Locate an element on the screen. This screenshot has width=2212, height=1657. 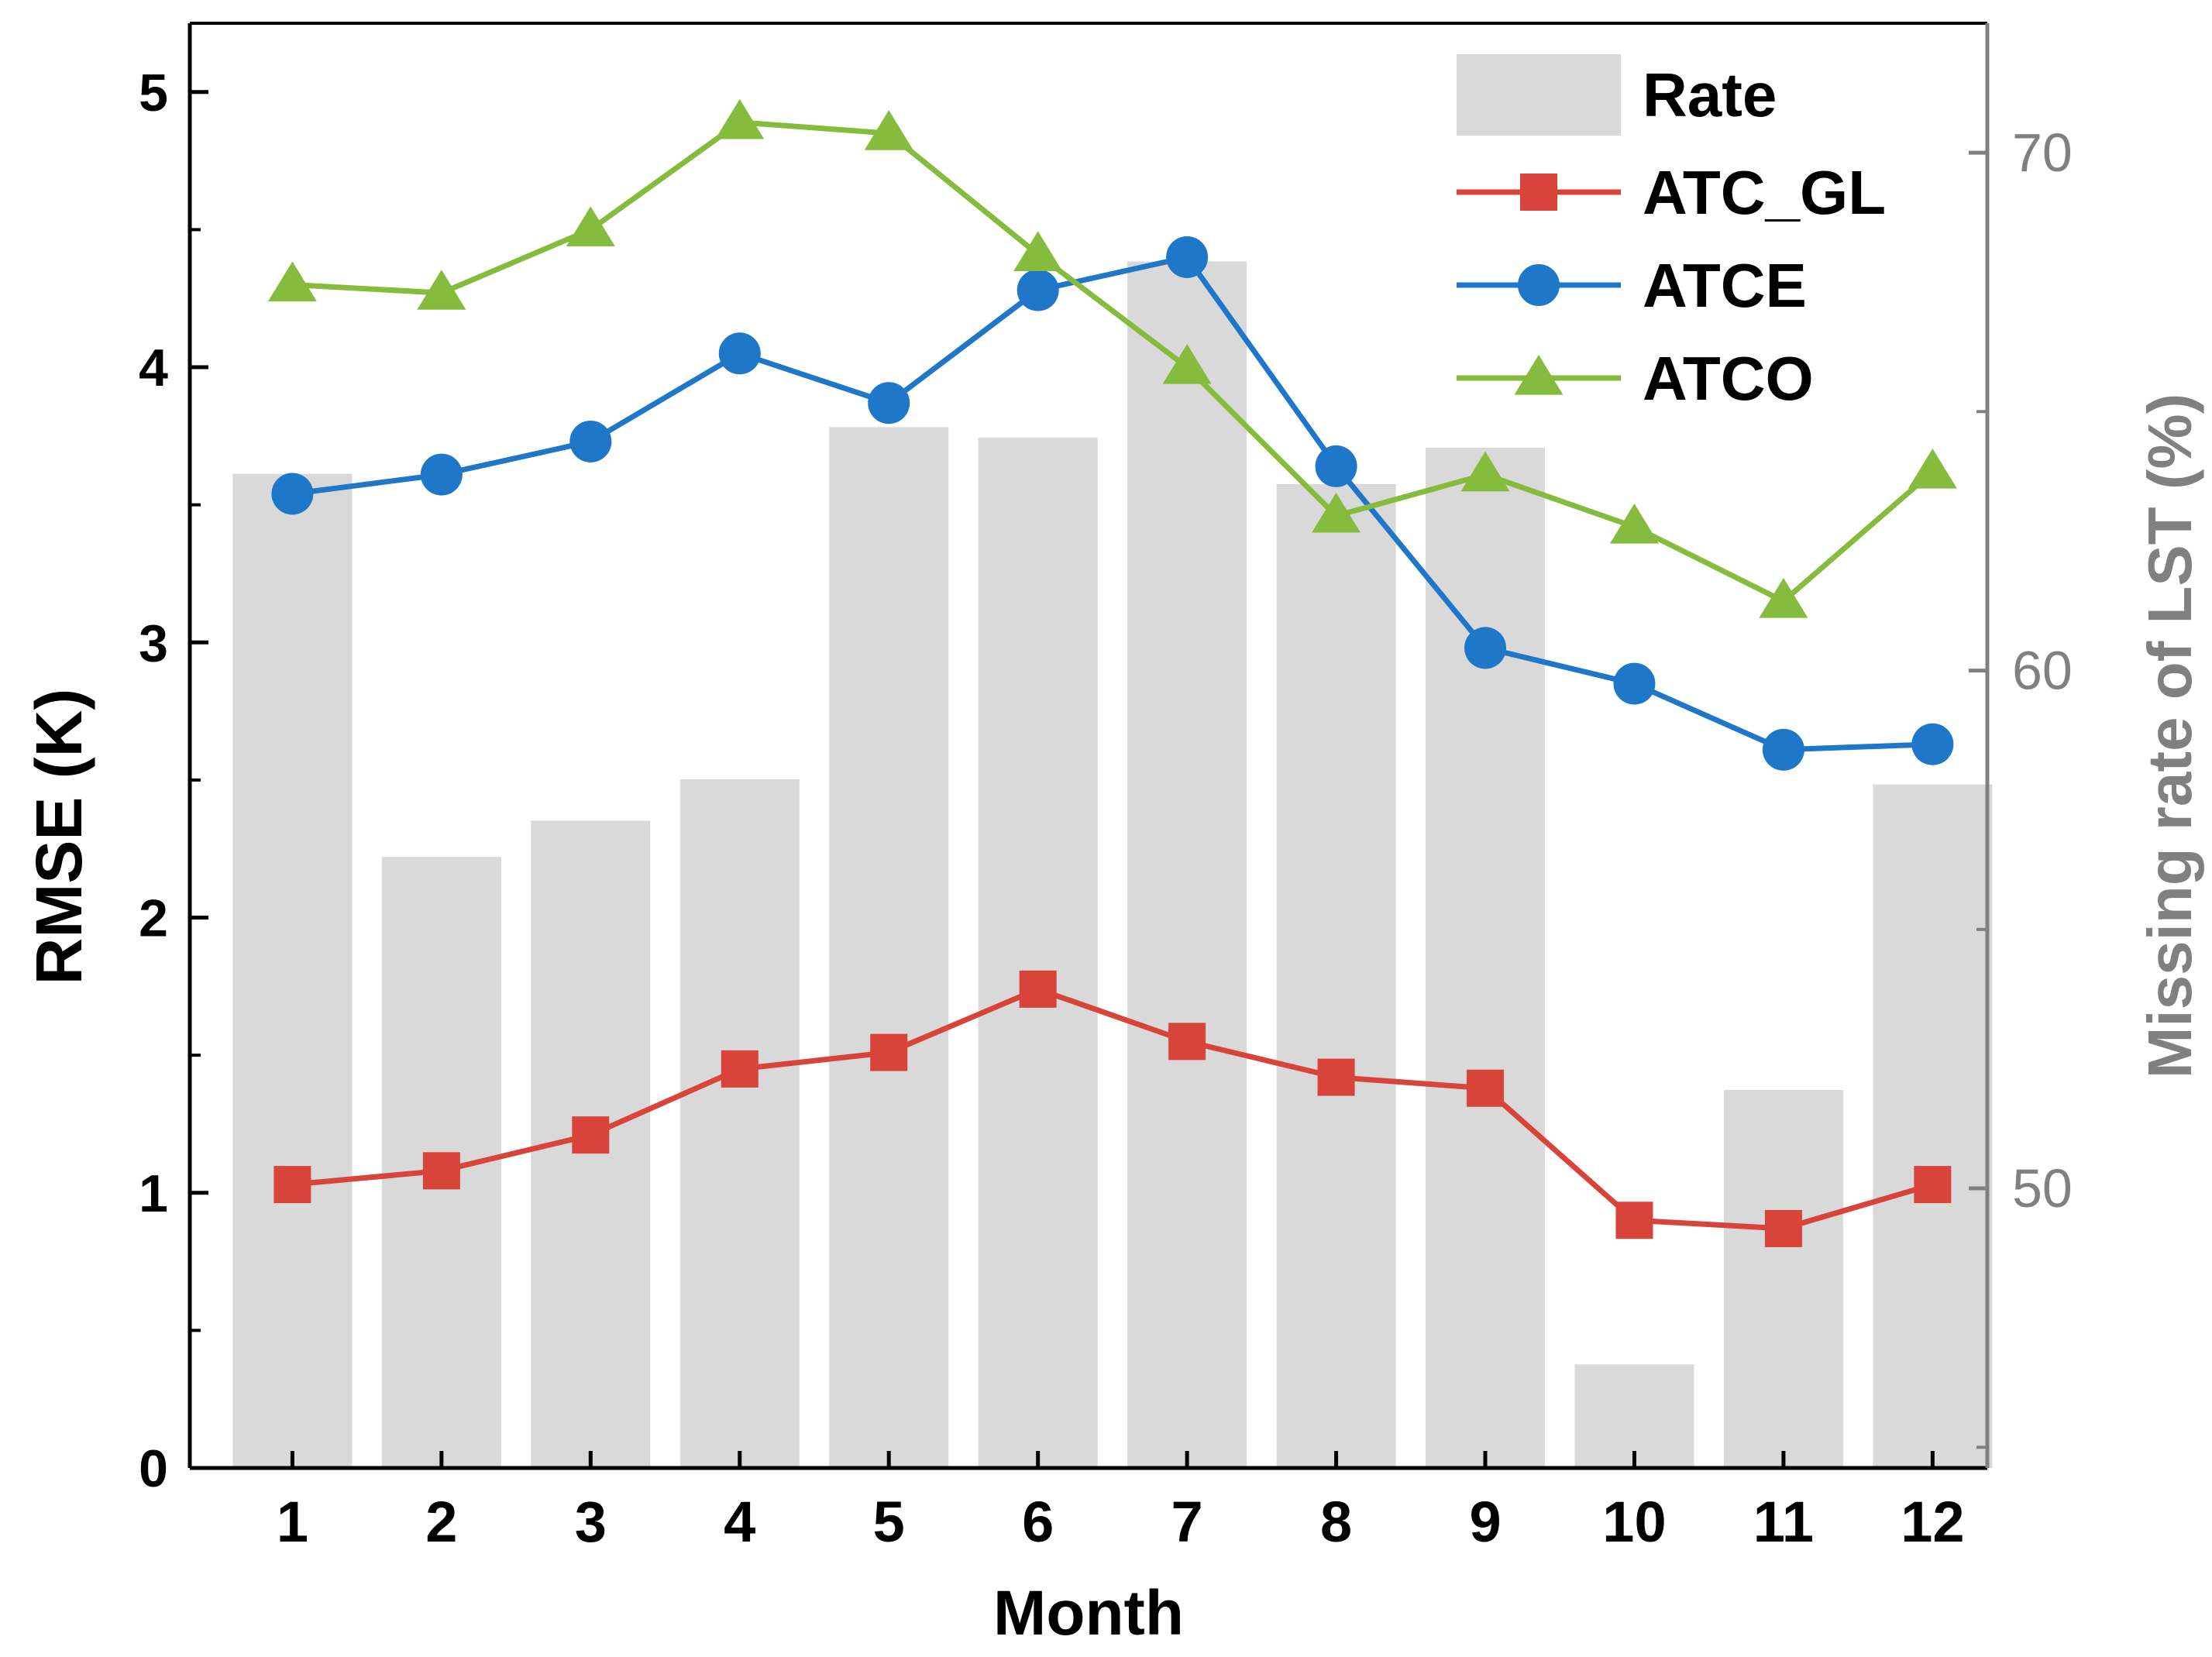
x-tick-label: 4 is located at coordinates (739, 1522).